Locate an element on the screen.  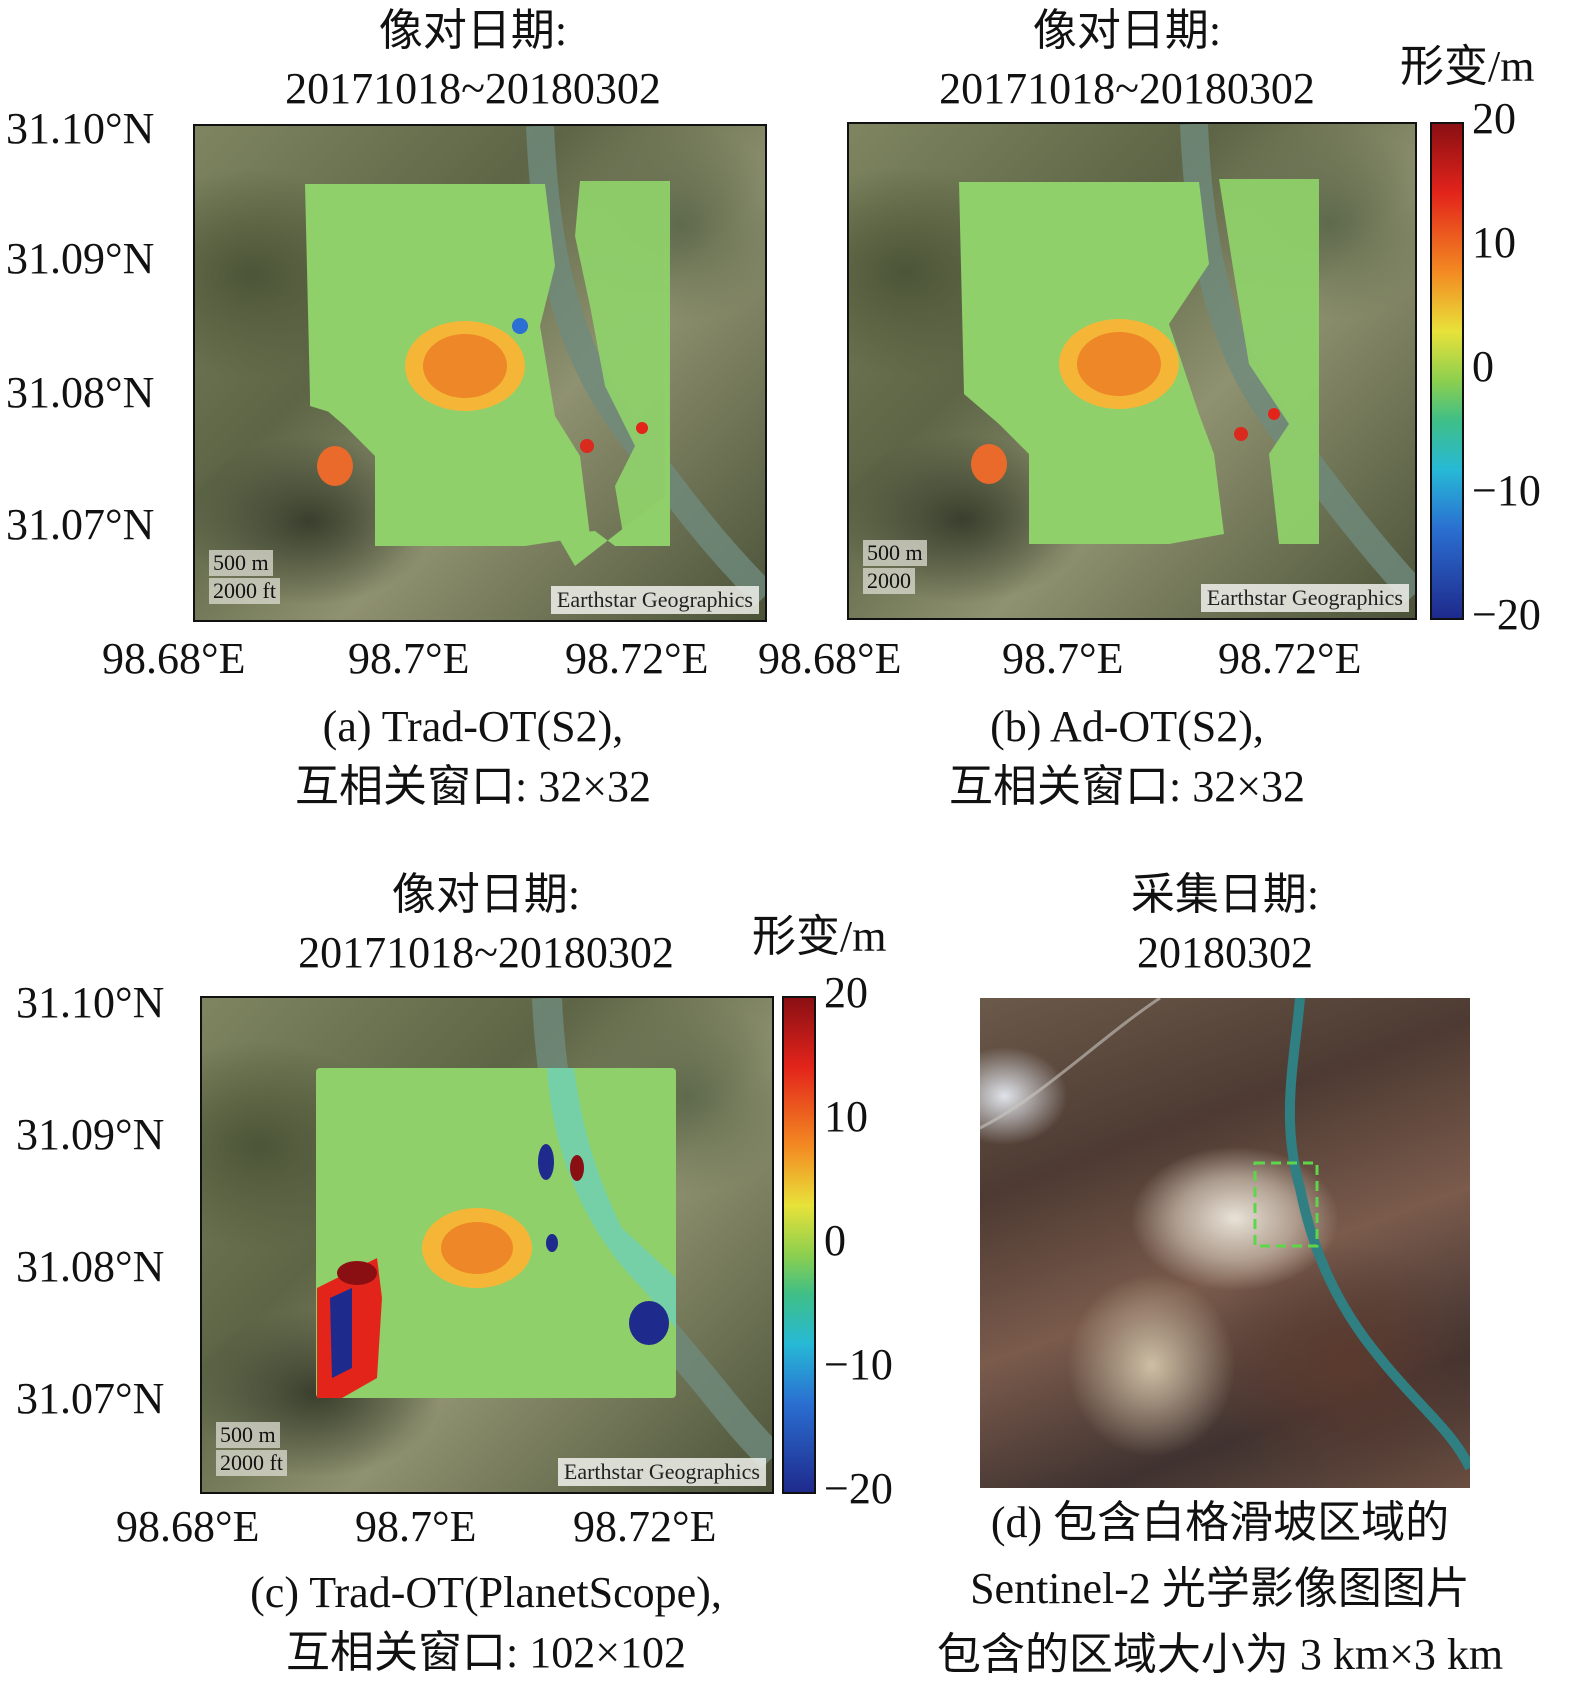
colorbar-top-label: 形变/m is located at coordinates (1467, 66).